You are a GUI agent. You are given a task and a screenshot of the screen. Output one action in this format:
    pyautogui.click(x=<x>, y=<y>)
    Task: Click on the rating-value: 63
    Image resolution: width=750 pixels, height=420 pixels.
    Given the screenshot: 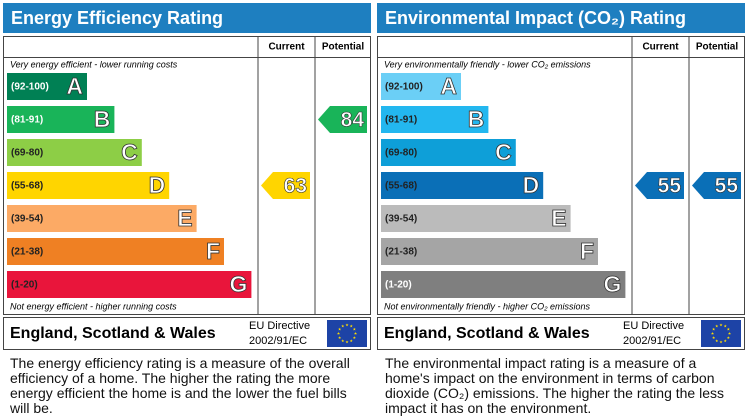 What is the action you would take?
    pyautogui.click(x=295, y=186)
    